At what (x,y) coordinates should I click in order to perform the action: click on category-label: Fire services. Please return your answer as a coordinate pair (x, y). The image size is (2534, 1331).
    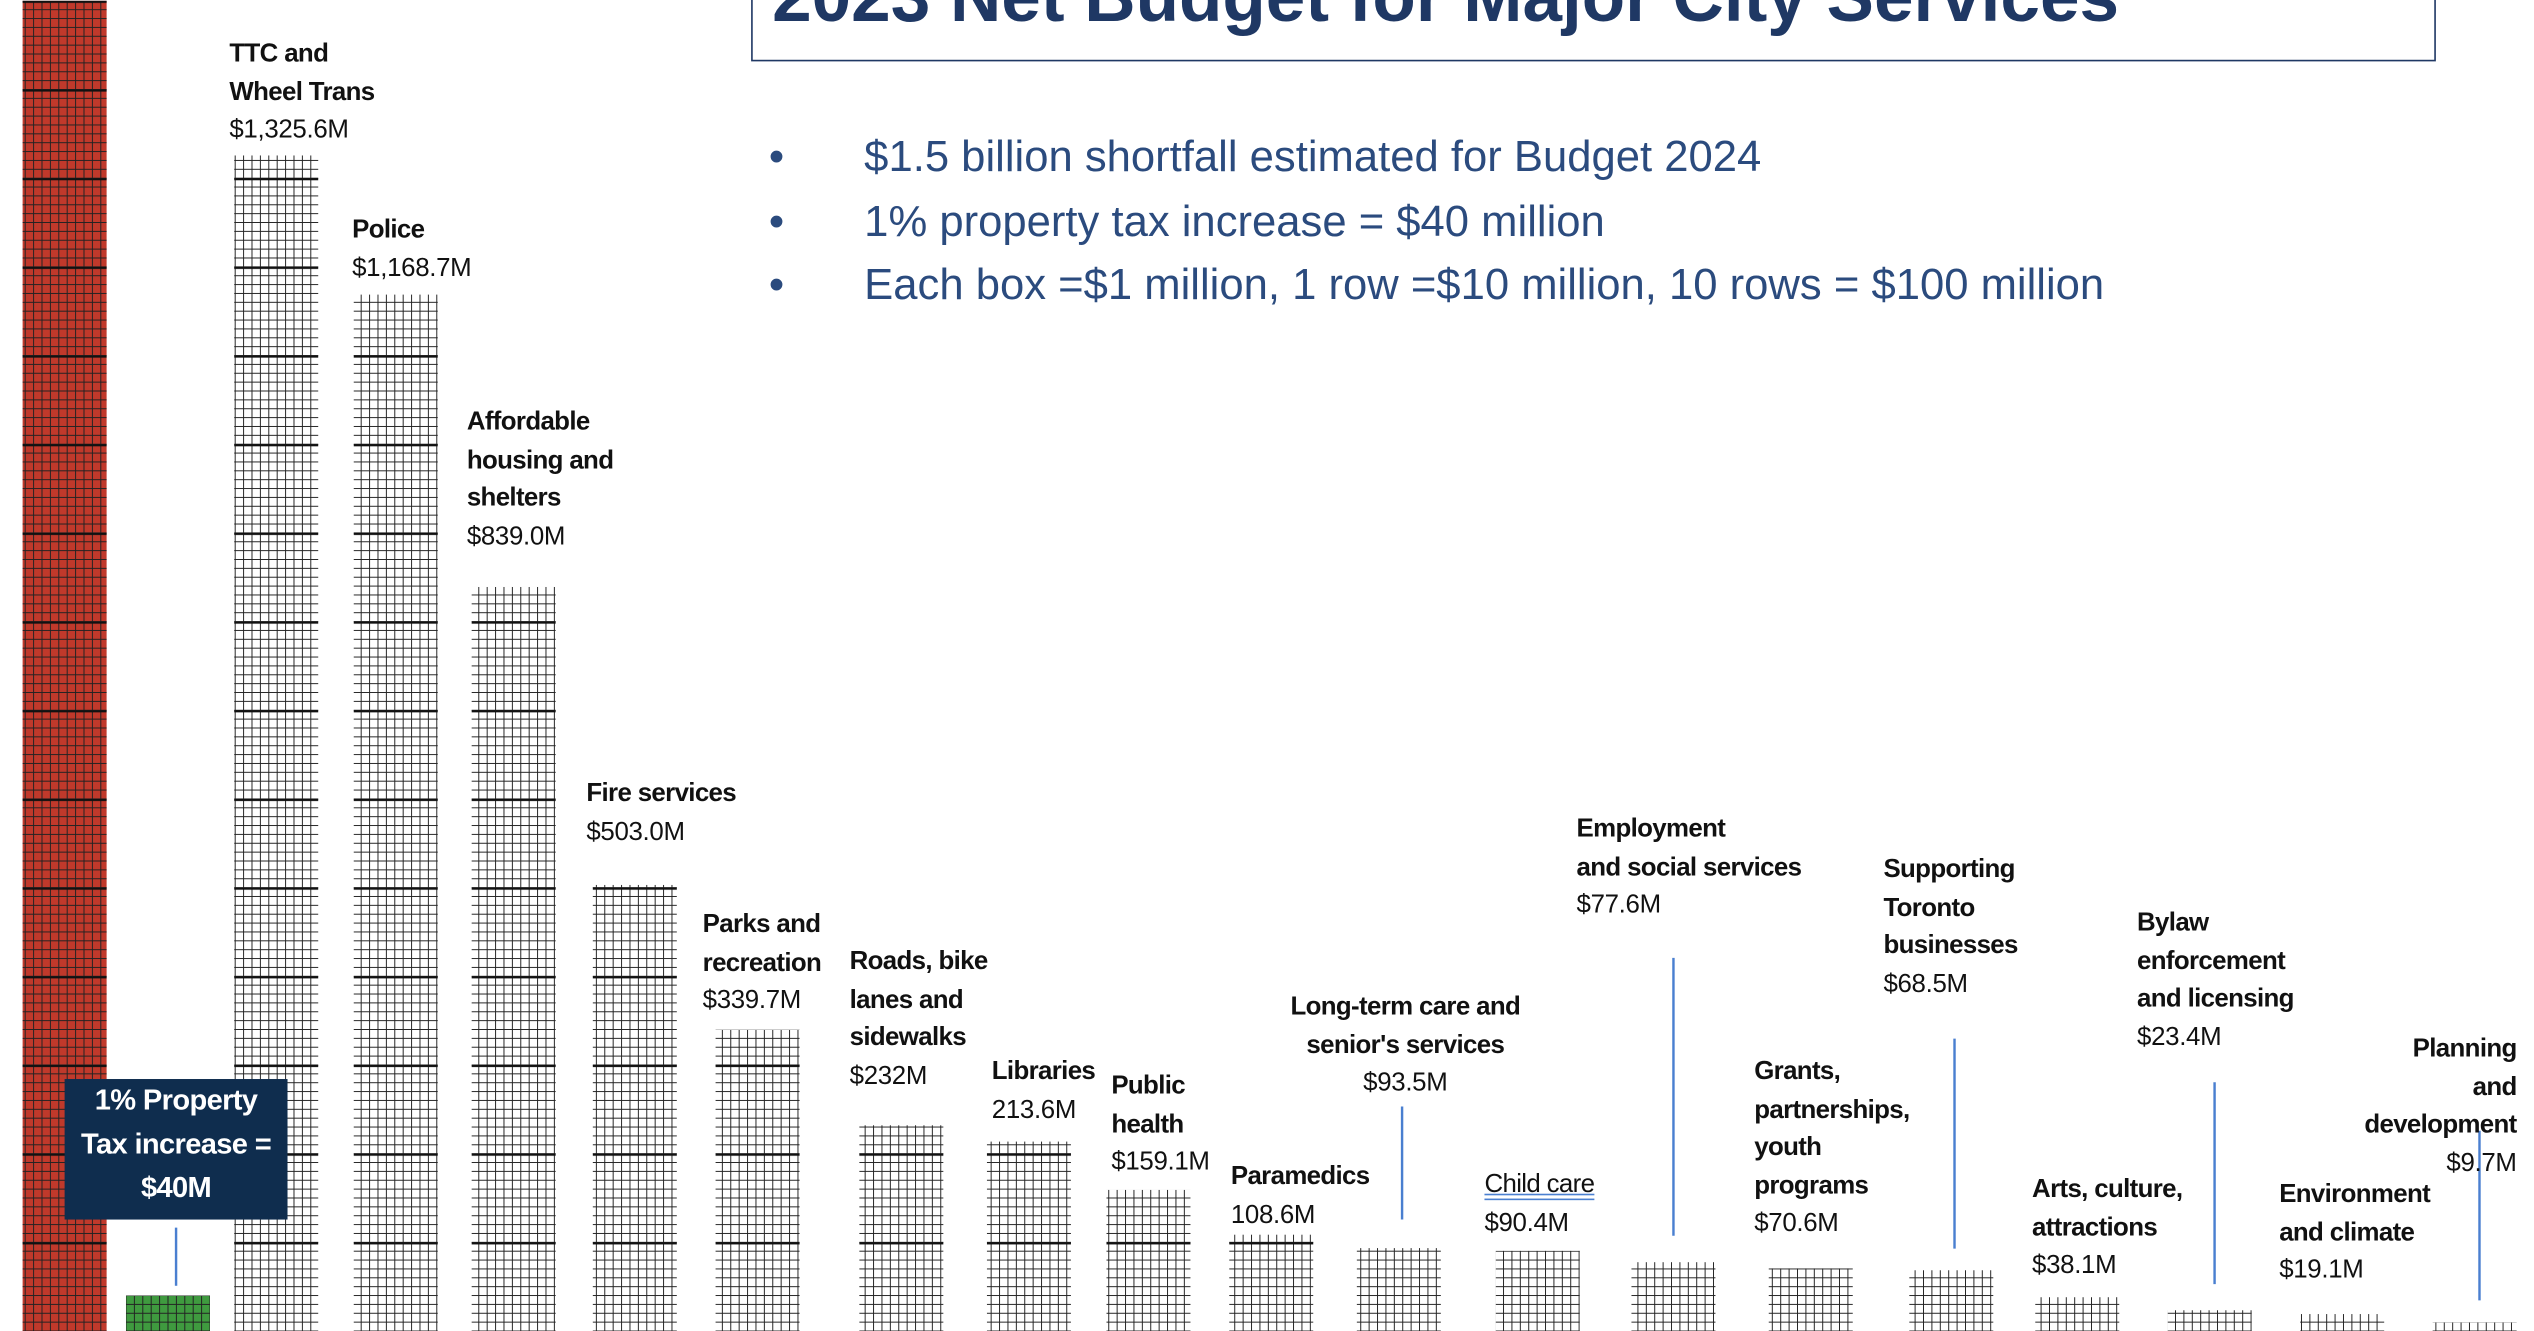
    Looking at the image, I should click on (661, 794).